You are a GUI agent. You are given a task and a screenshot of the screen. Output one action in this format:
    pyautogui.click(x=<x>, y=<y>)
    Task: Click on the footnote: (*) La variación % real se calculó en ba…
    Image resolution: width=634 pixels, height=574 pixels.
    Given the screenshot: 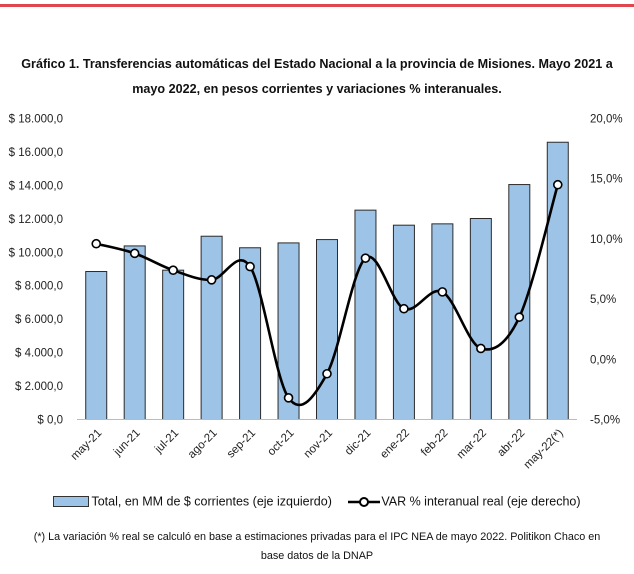 What is the action you would take?
    pyautogui.click(x=317, y=547)
    